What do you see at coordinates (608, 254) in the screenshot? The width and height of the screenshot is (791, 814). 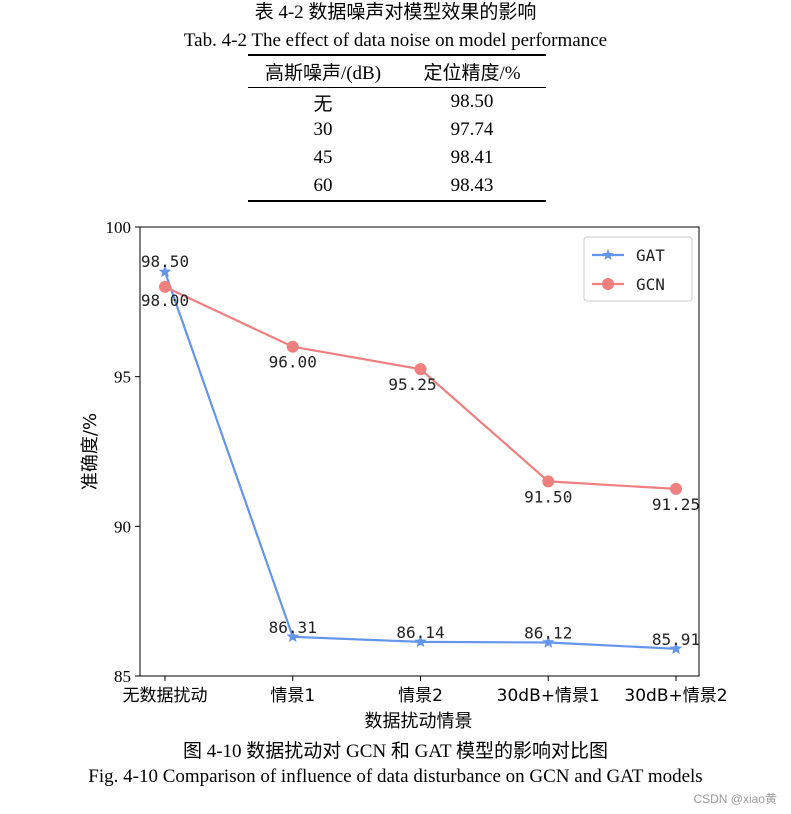 I see `legend-marker-gat` at bounding box center [608, 254].